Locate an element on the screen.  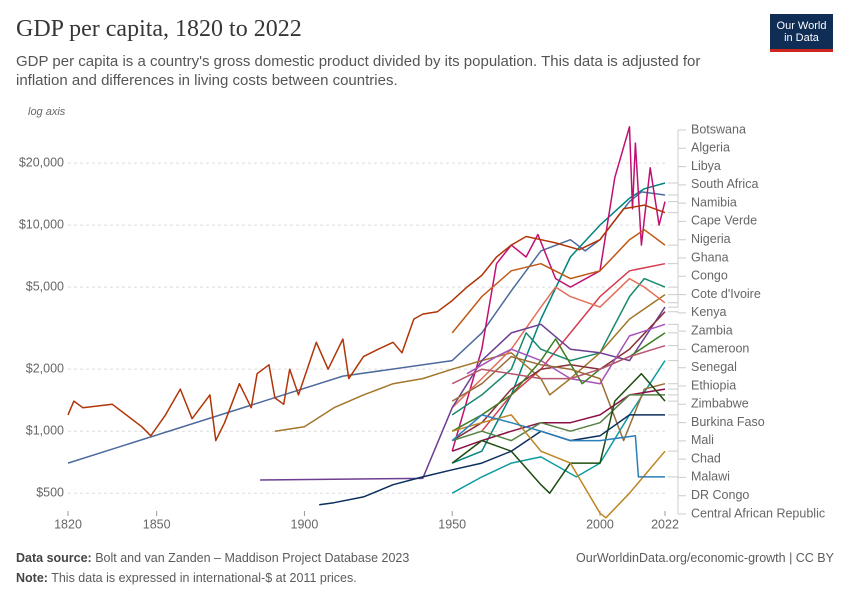
legend-label: Cote d'Ivoire is located at coordinates (726, 294).